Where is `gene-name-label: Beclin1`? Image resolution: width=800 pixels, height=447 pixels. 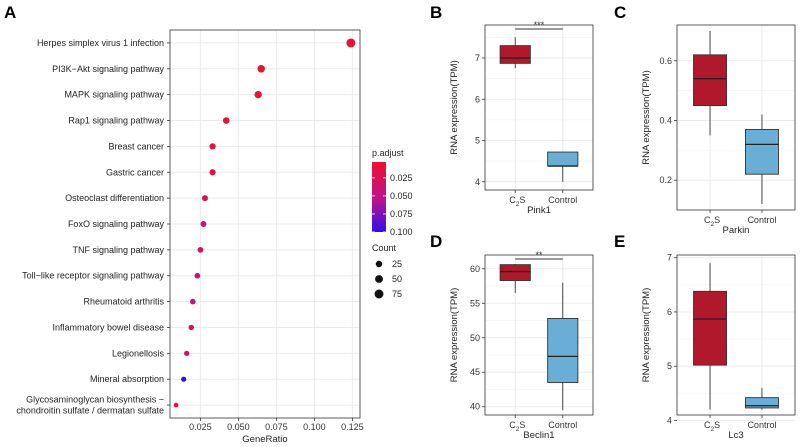 gene-name-label: Beclin1 is located at coordinates (538, 435).